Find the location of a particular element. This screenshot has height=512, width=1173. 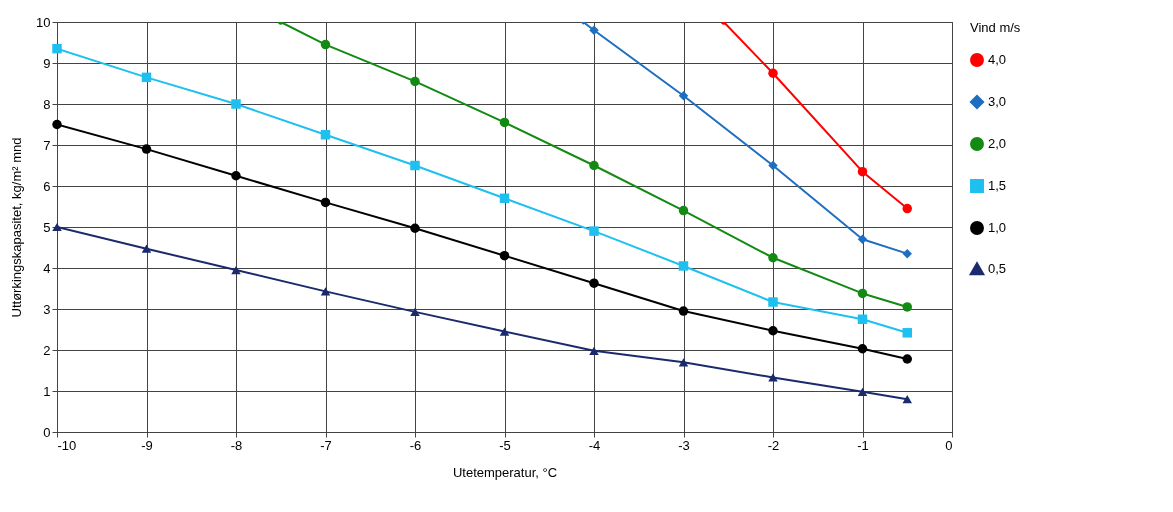

x-tick-label: -9 is located at coordinates (147, 445).